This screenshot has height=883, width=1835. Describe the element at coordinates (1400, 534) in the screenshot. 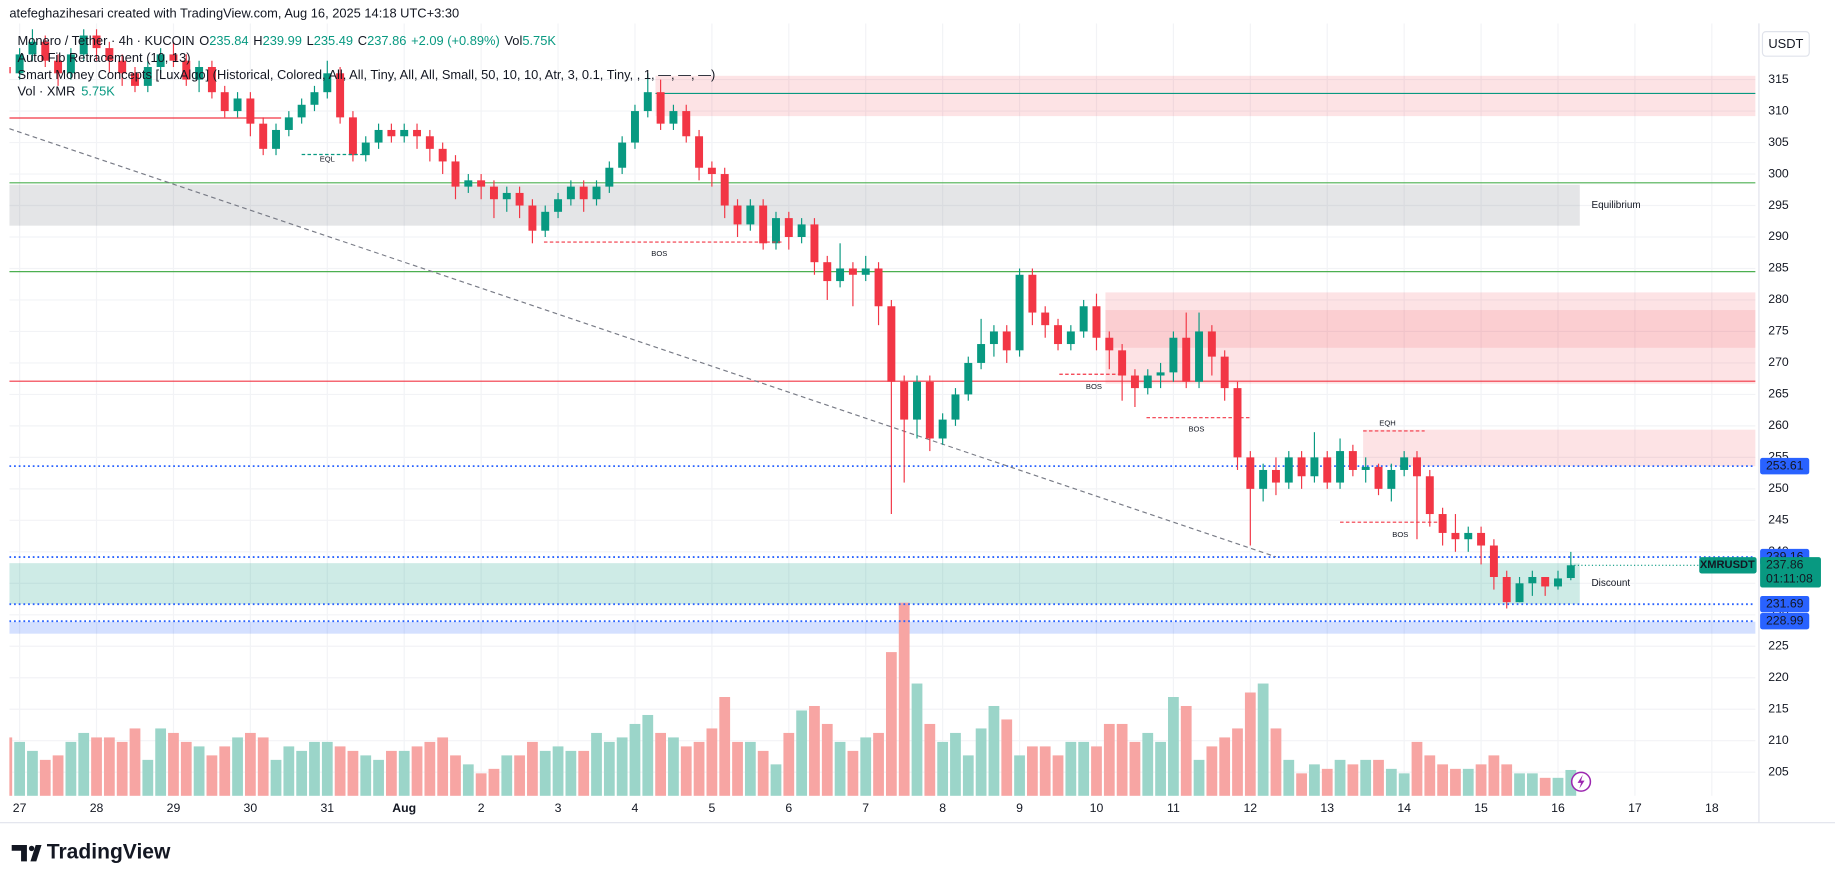

I see `annotation-label: BOS` at that location.